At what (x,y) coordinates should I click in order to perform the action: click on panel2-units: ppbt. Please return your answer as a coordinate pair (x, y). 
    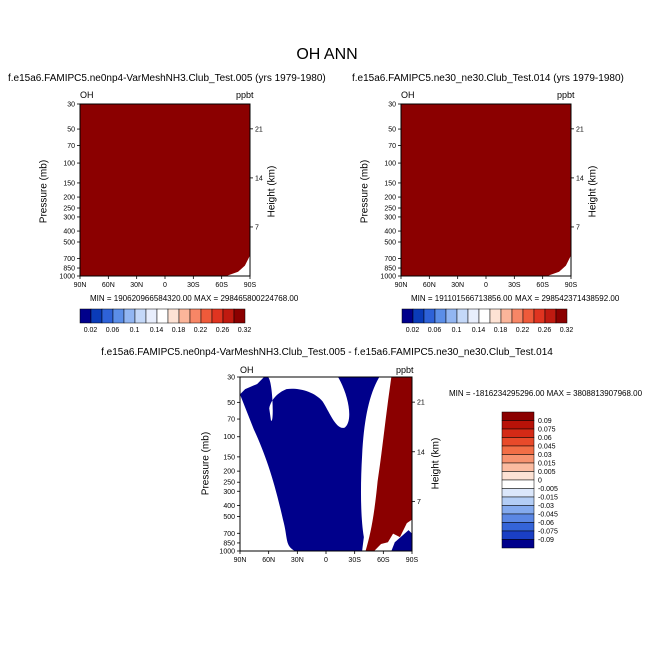
    Looking at the image, I should click on (566, 95).